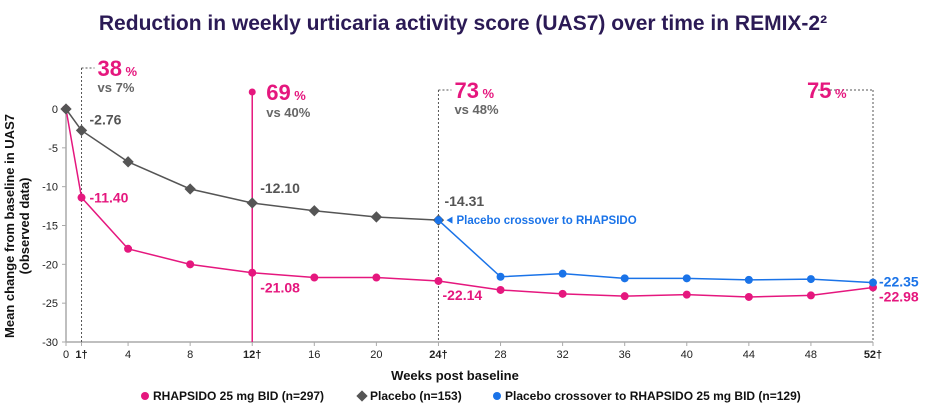  I want to click on y-tick-label: -10, so click(50, 188).